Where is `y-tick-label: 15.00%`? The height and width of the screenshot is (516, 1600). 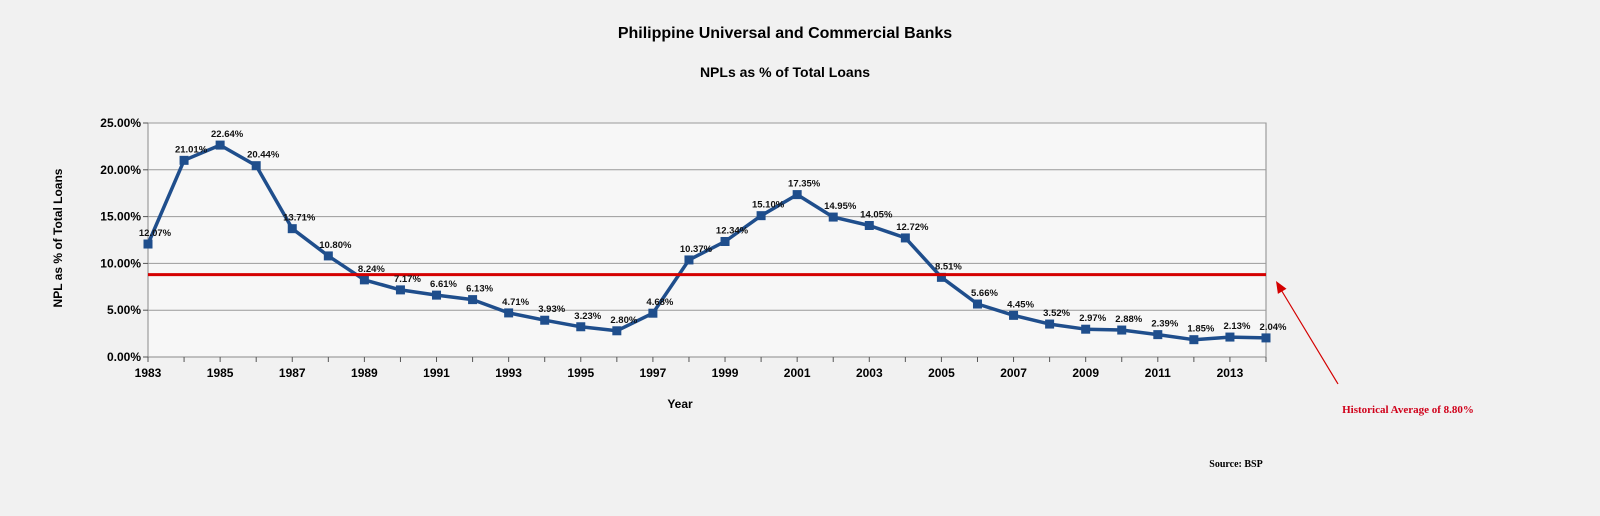 y-tick-label: 15.00% is located at coordinates (120, 217).